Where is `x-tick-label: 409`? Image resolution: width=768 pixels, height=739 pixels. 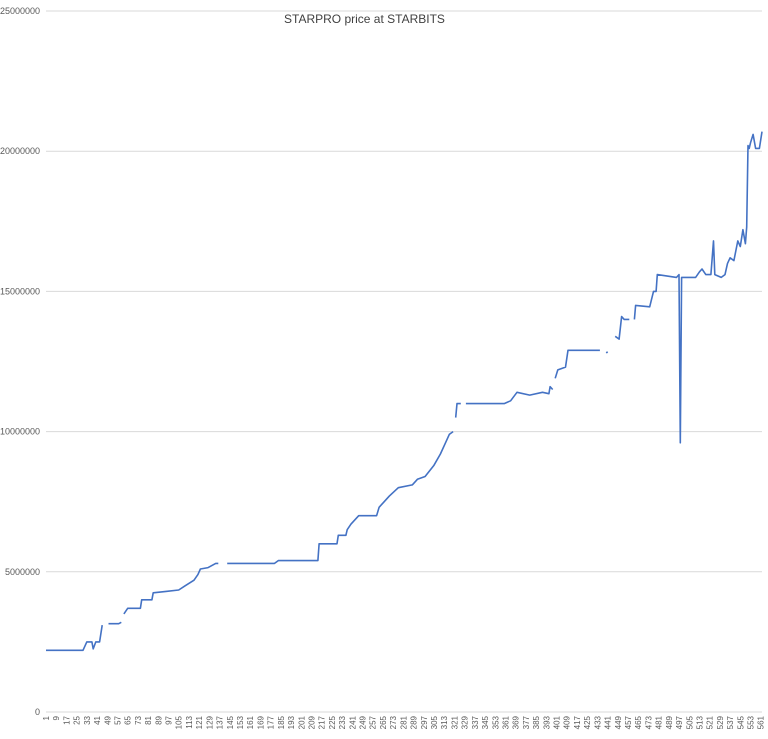
x-tick-label: 409 is located at coordinates (567, 722).